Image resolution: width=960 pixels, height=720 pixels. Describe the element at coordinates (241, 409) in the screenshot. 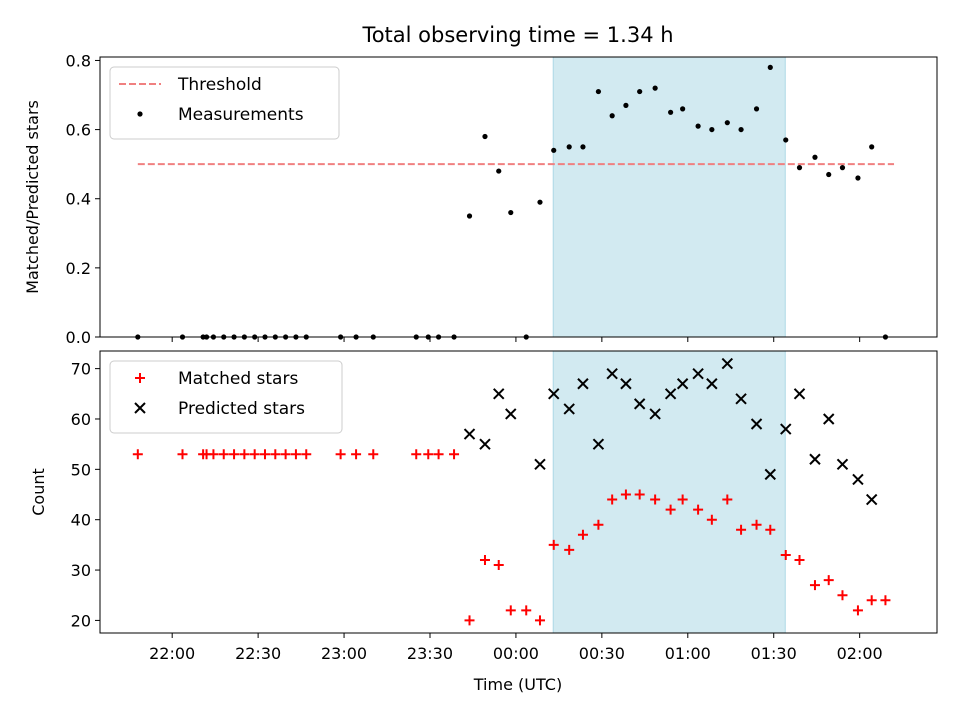

I see `legend-label: Predicted stars` at that location.